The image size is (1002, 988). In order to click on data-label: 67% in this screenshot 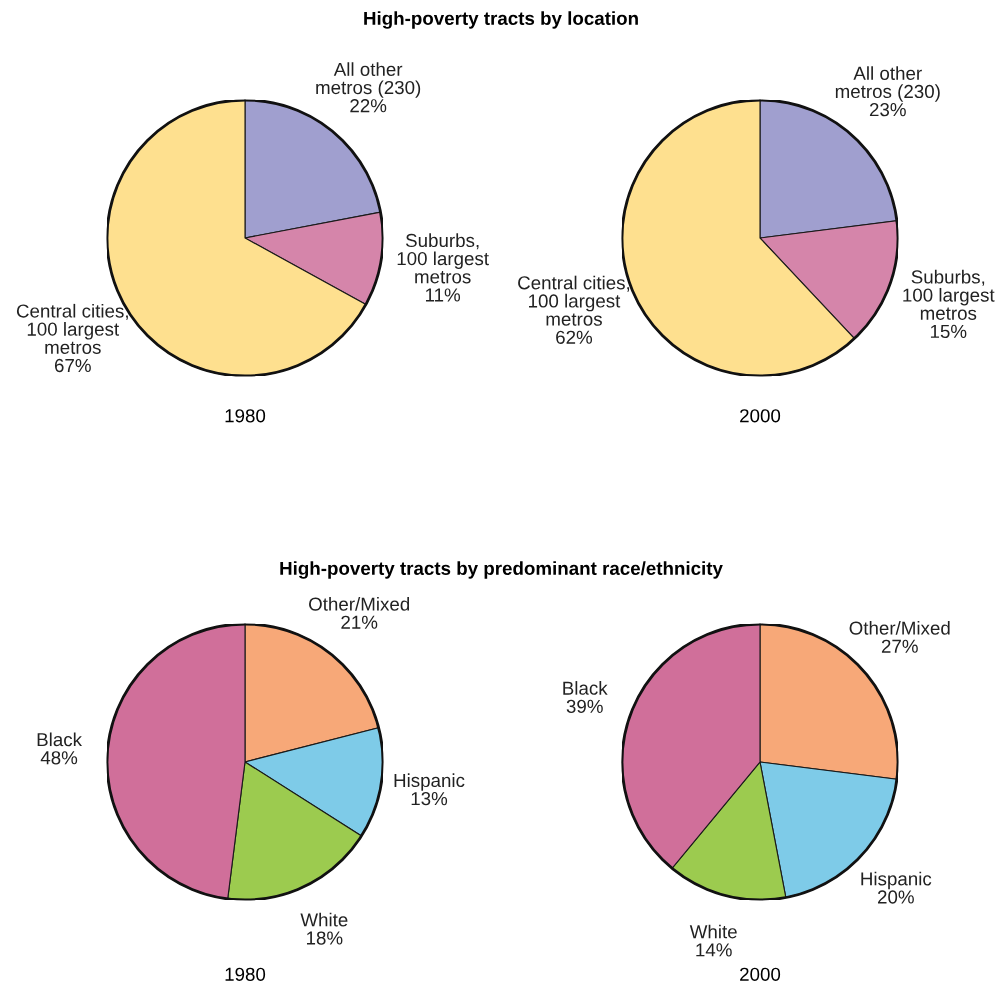, I will do `click(72, 365)`.